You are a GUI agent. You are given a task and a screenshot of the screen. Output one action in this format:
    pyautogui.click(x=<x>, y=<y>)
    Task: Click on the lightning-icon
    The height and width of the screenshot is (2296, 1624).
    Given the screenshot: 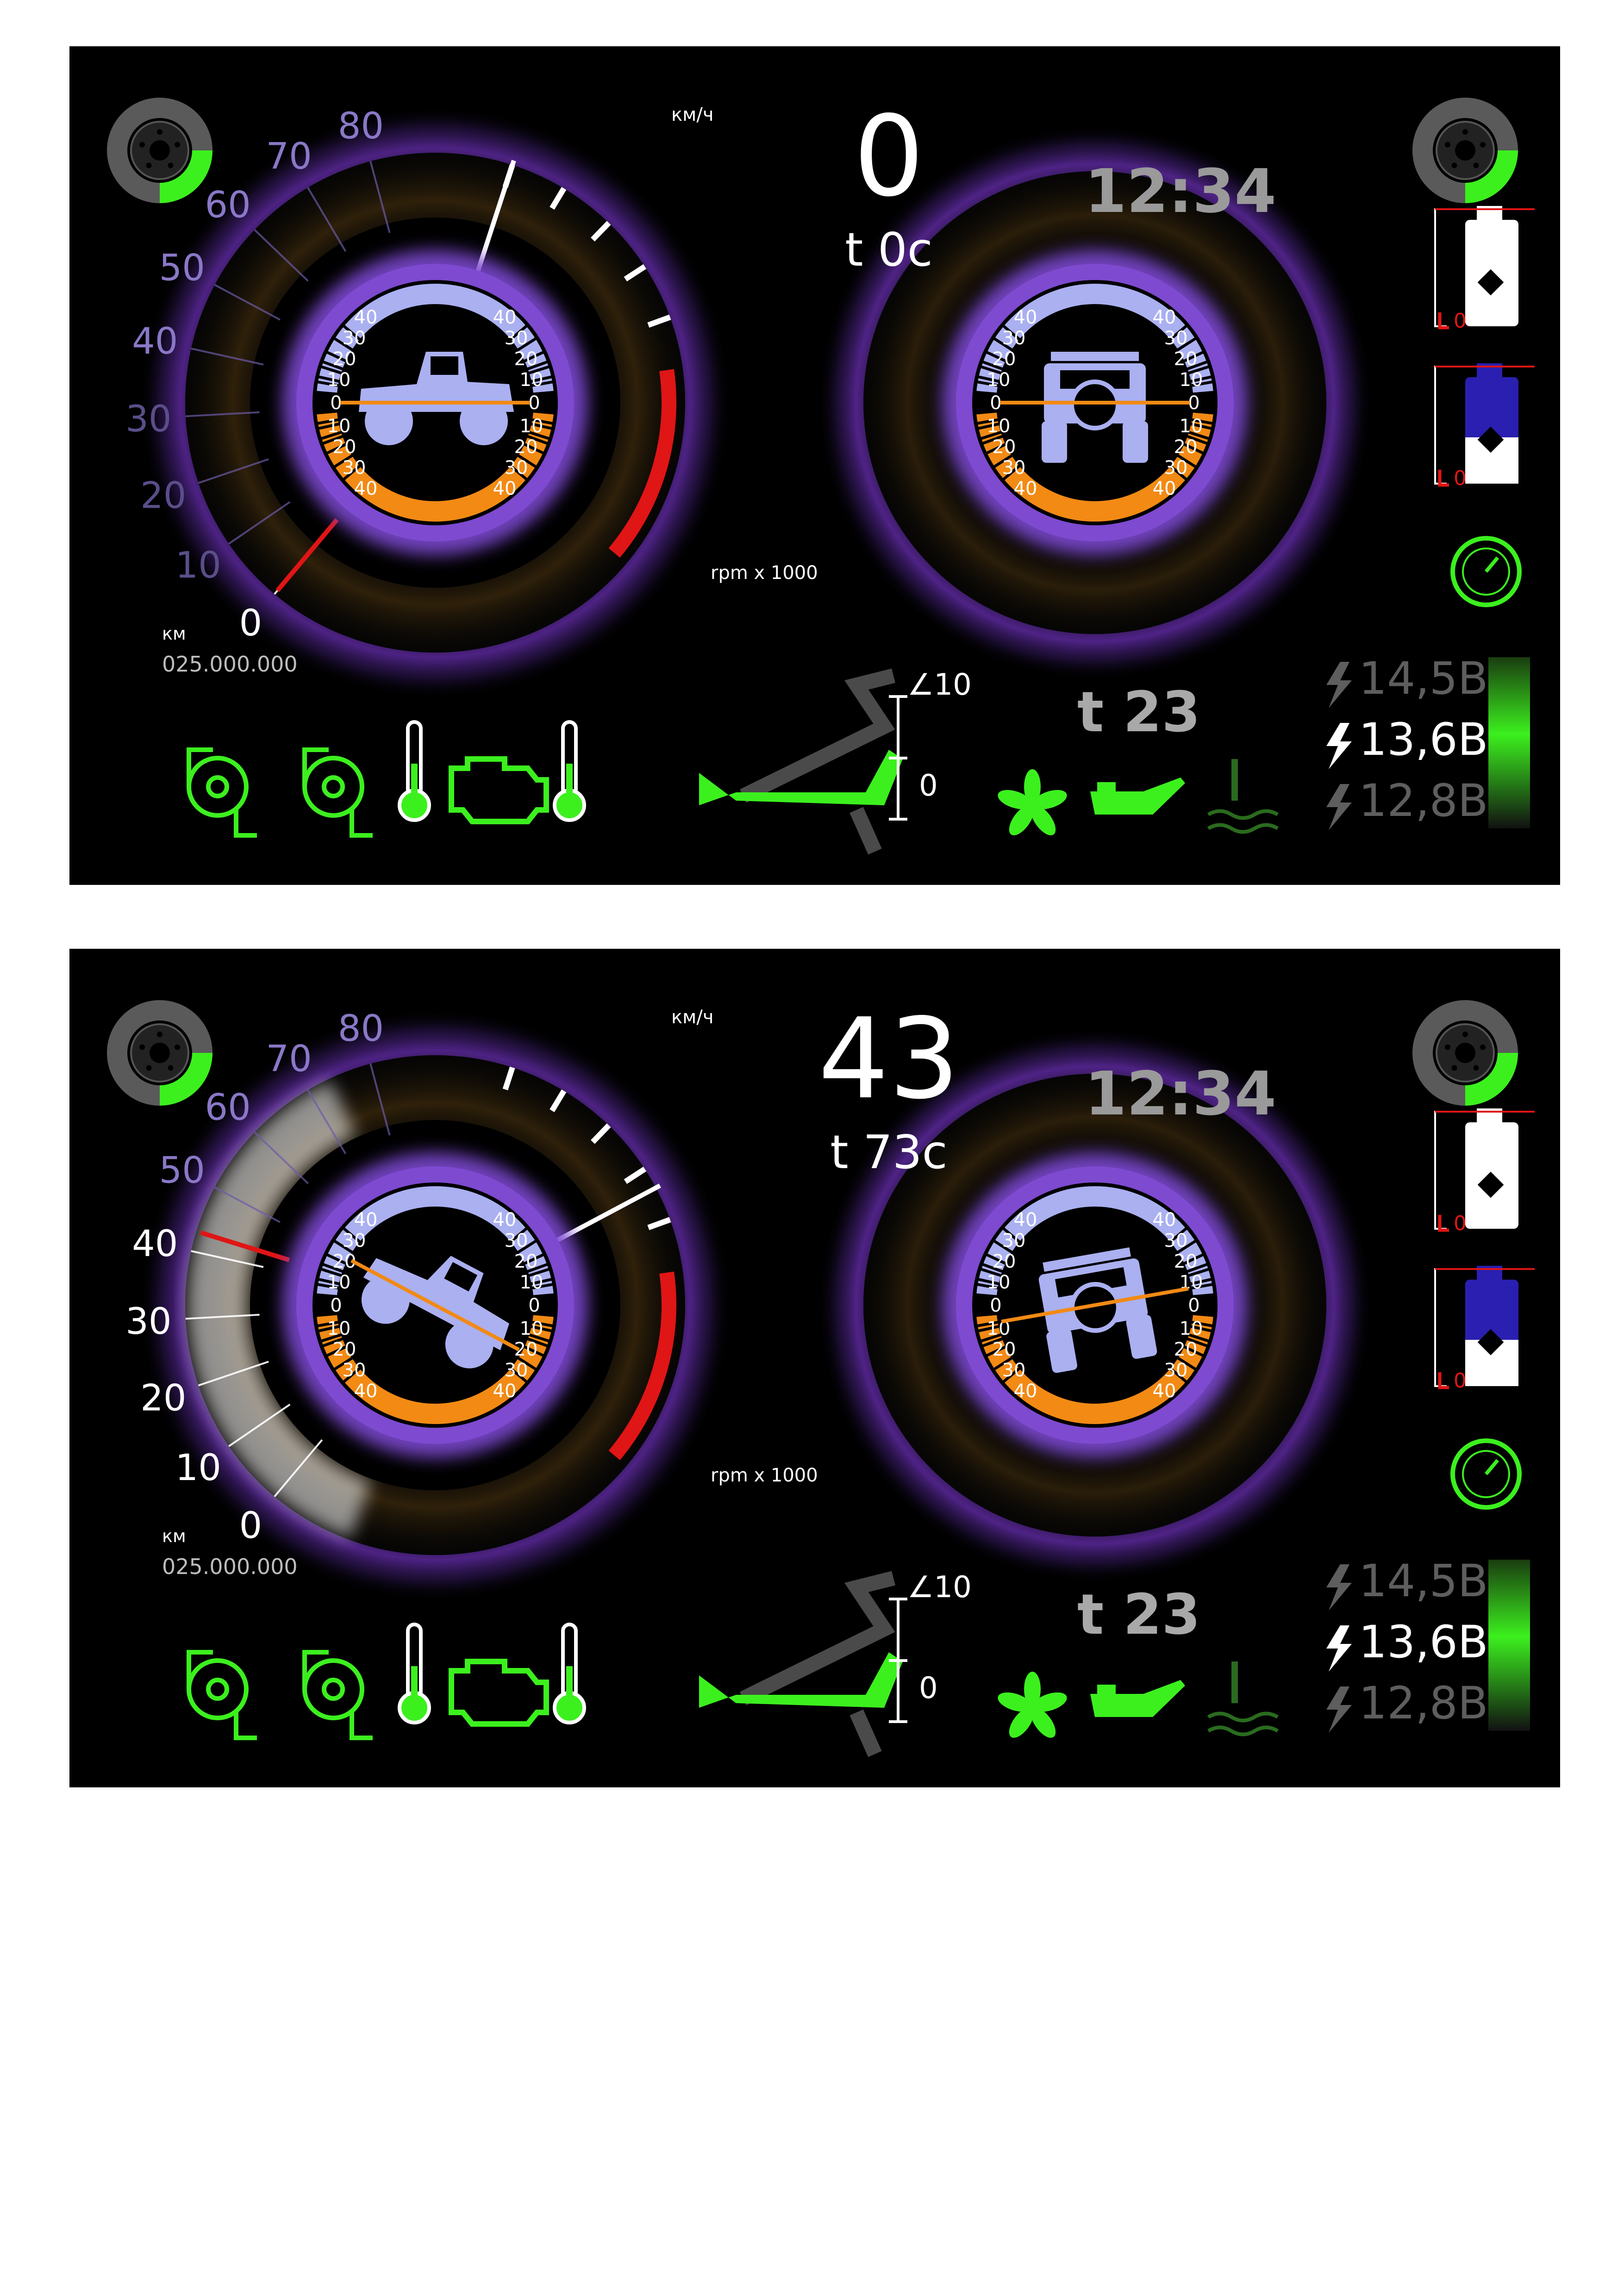 What is the action you would take?
    pyautogui.click(x=1339, y=685)
    